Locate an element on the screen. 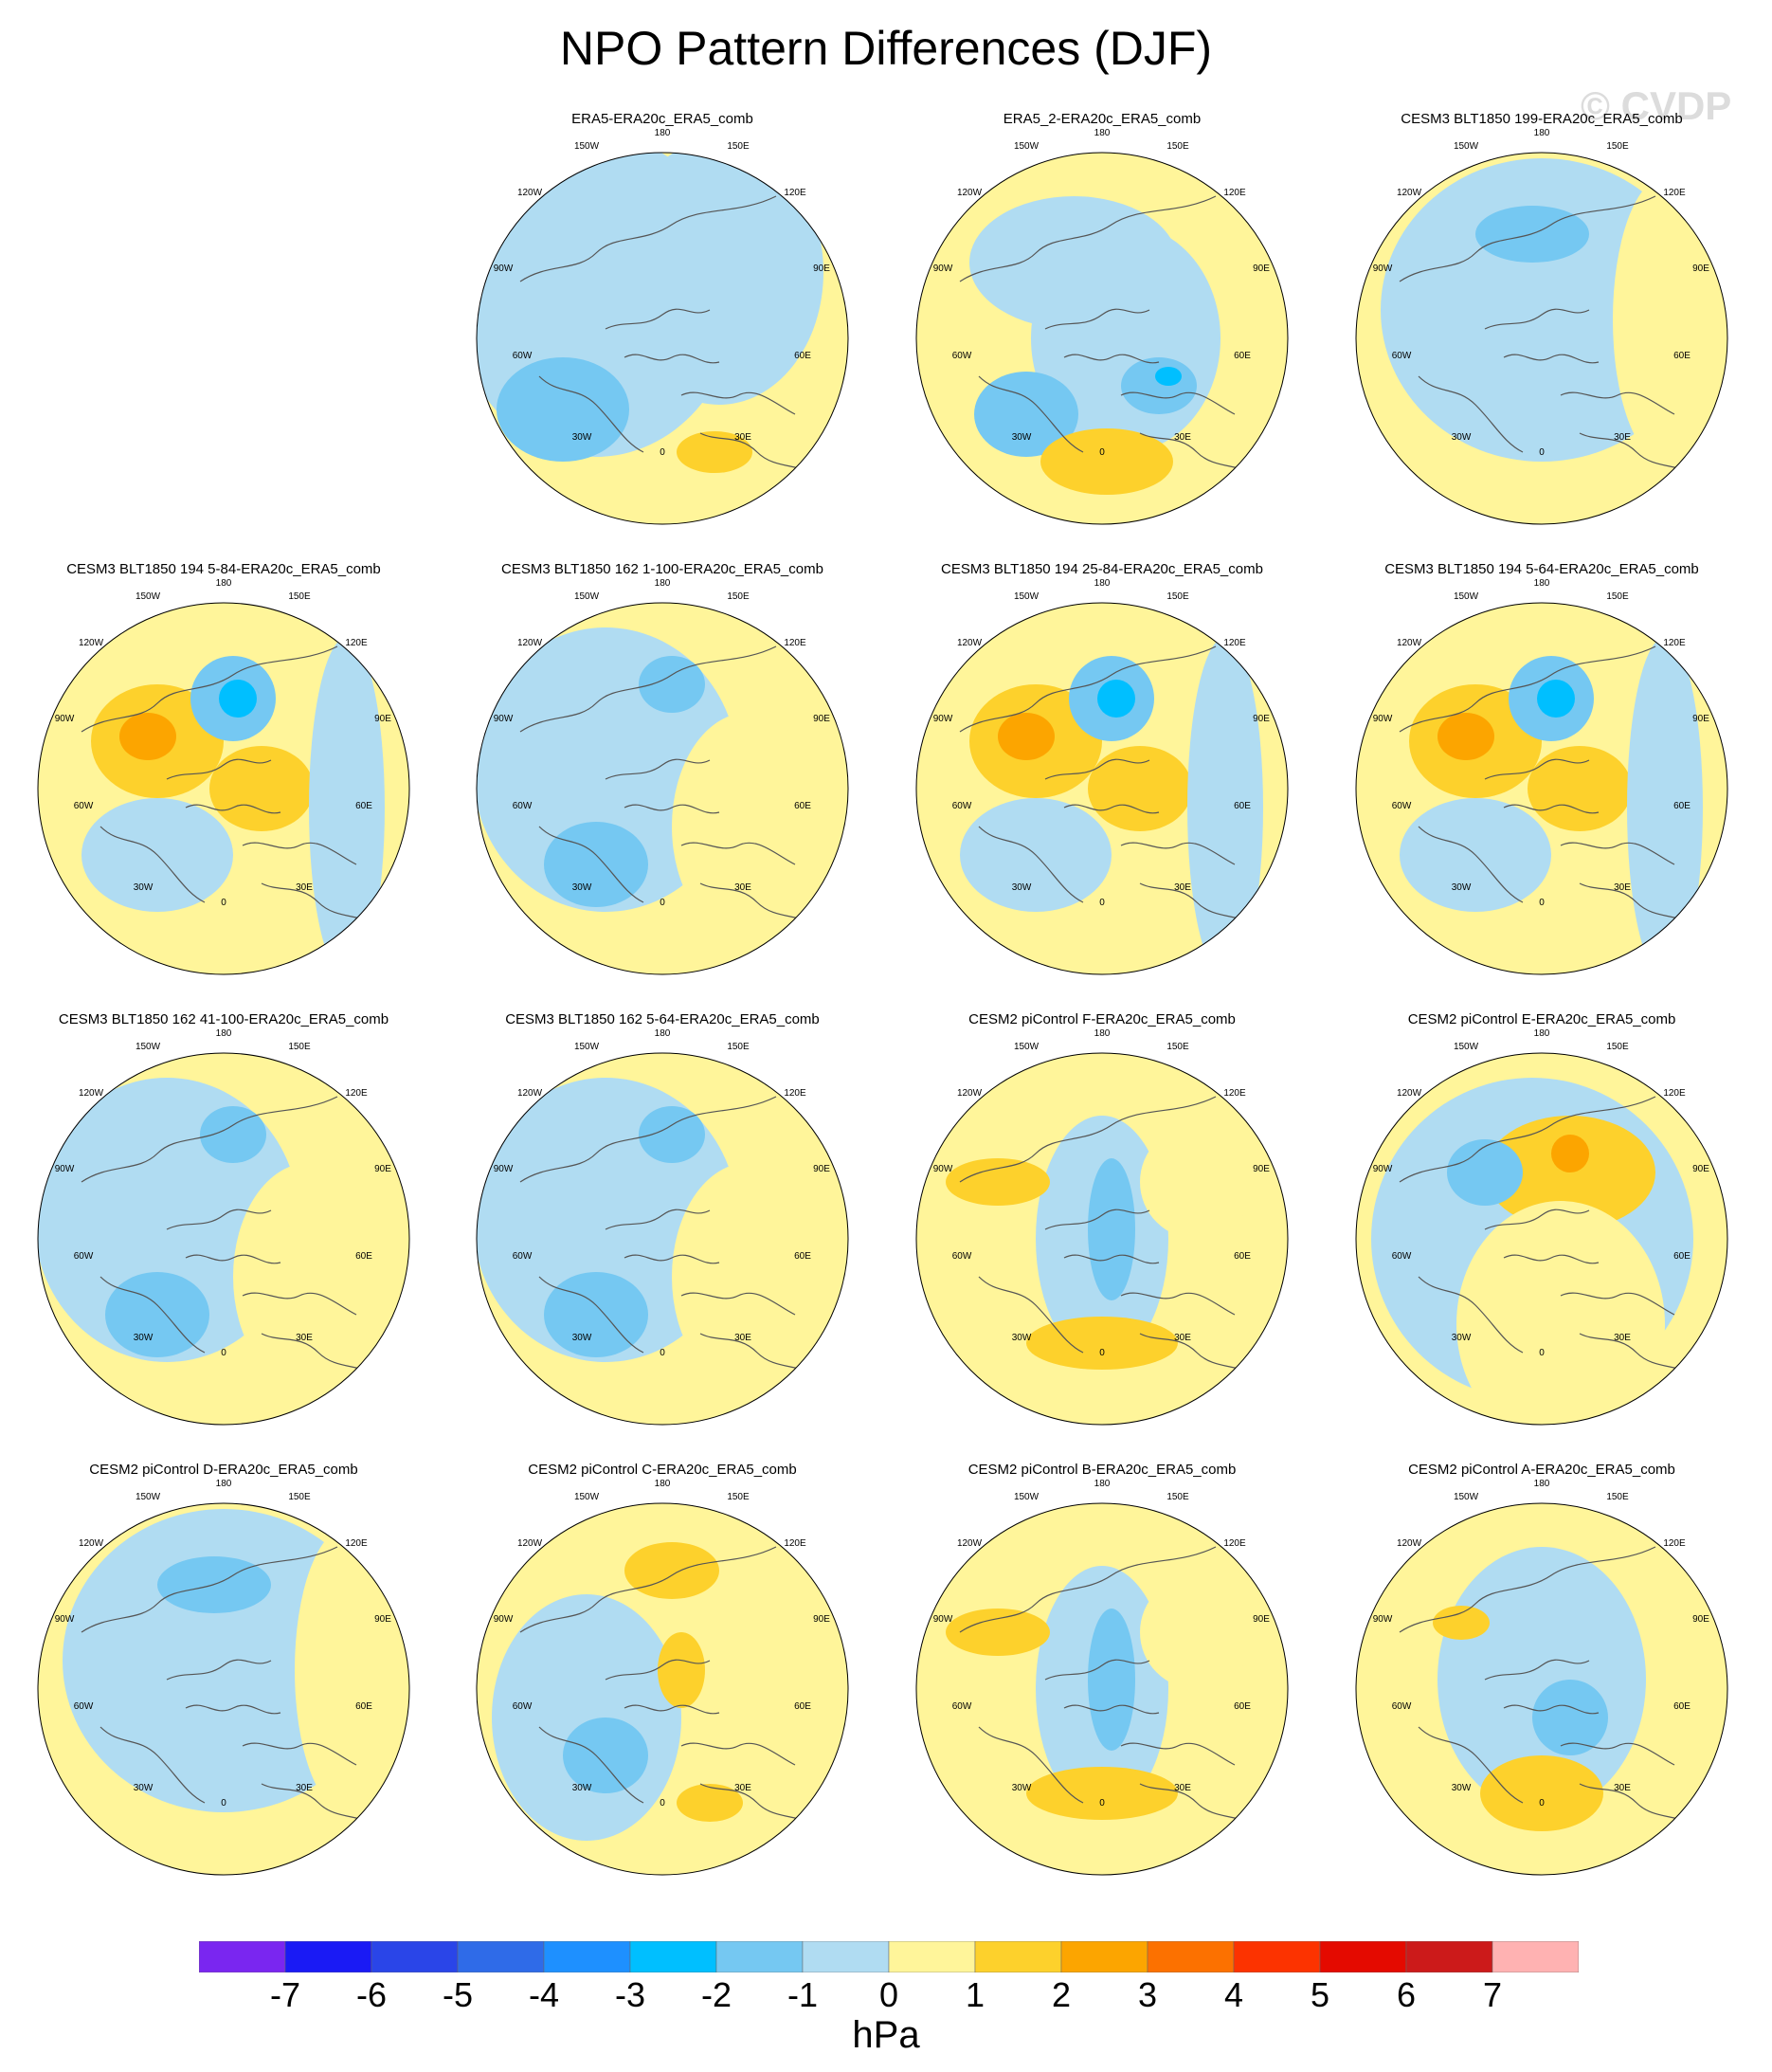 This screenshot has width=1772, height=2072. panel-title: CESM2 piControl A-ERA20c_ERA5_comb is located at coordinates (1541, 1470).